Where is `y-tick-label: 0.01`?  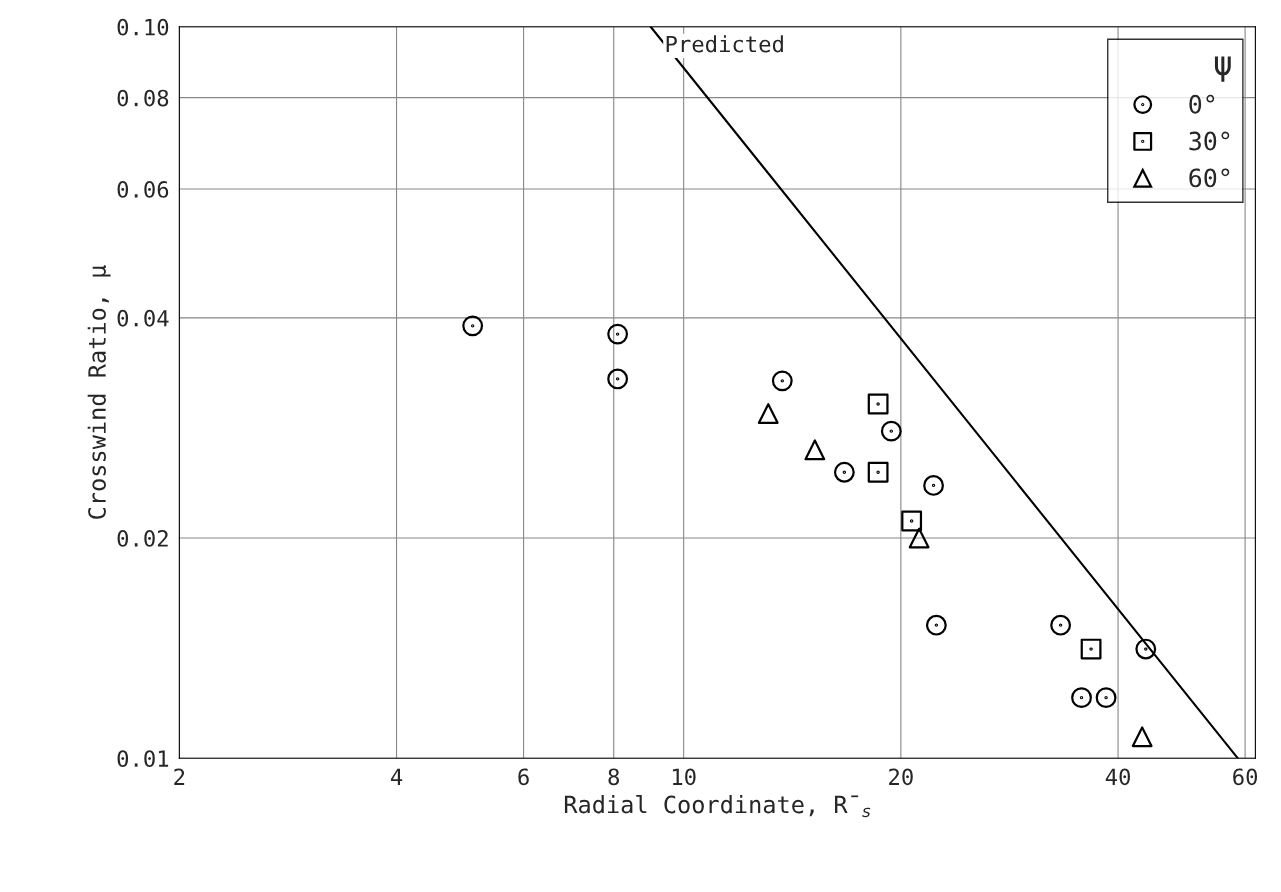
y-tick-label: 0.01 is located at coordinates (143, 759).